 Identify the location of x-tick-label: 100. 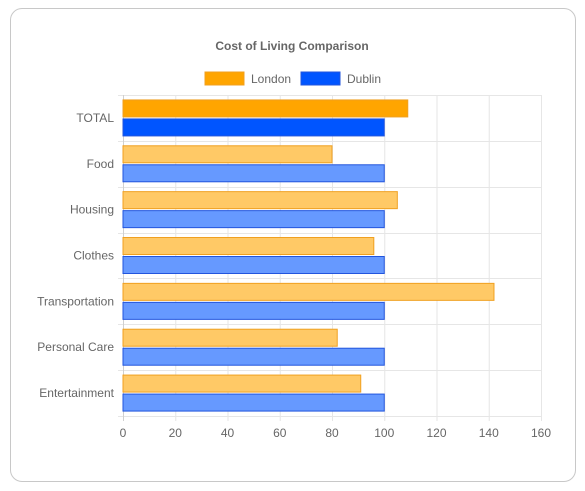
(384, 433).